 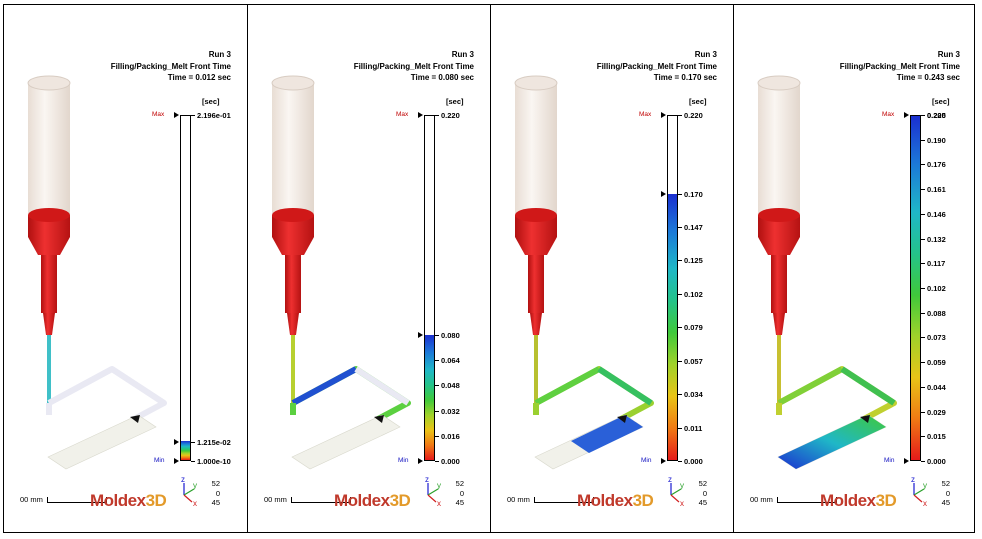 What do you see at coordinates (346, 442) in the screenshot?
I see `part-plate` at bounding box center [346, 442].